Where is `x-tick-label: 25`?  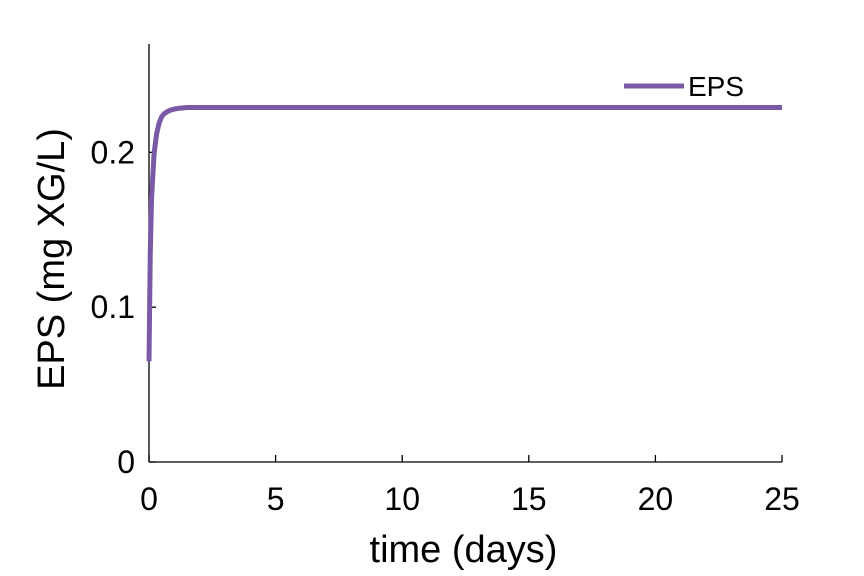
x-tick-label: 25 is located at coordinates (782, 499).